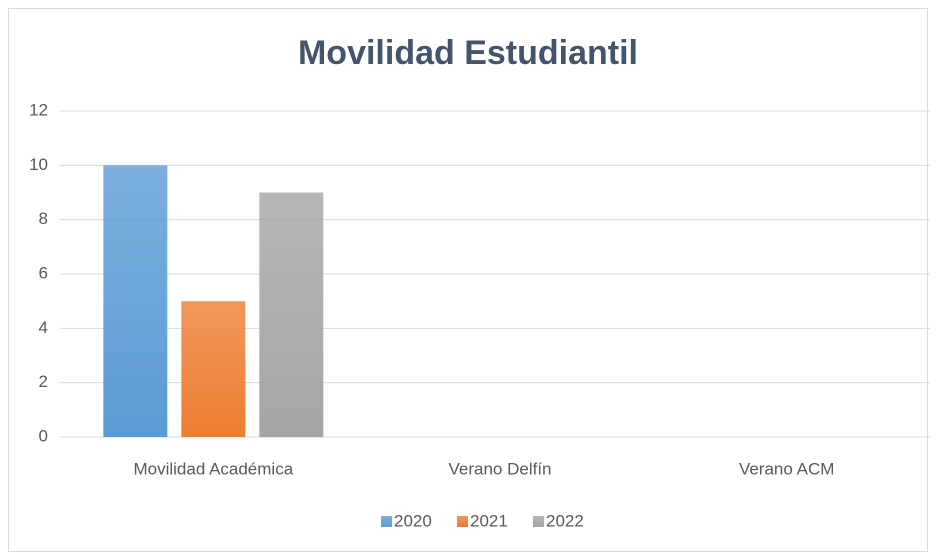  I want to click on y-tick-label: 6, so click(43, 272).